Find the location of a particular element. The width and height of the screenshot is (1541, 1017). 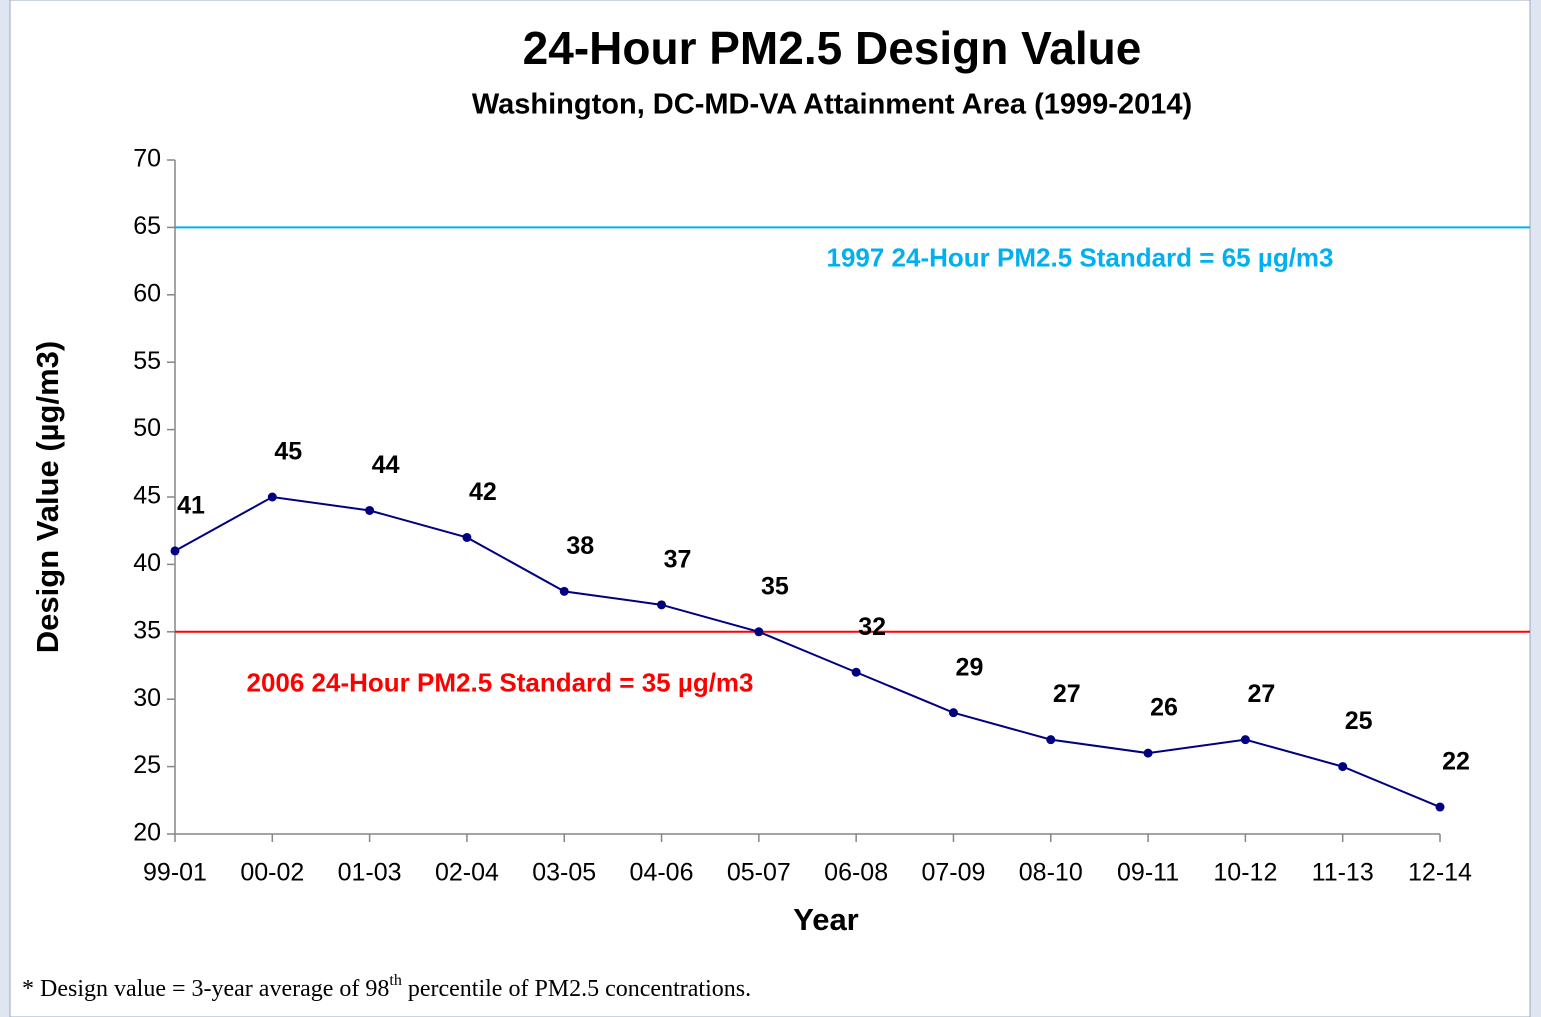

footnote-sup: th is located at coordinates (395, 980).